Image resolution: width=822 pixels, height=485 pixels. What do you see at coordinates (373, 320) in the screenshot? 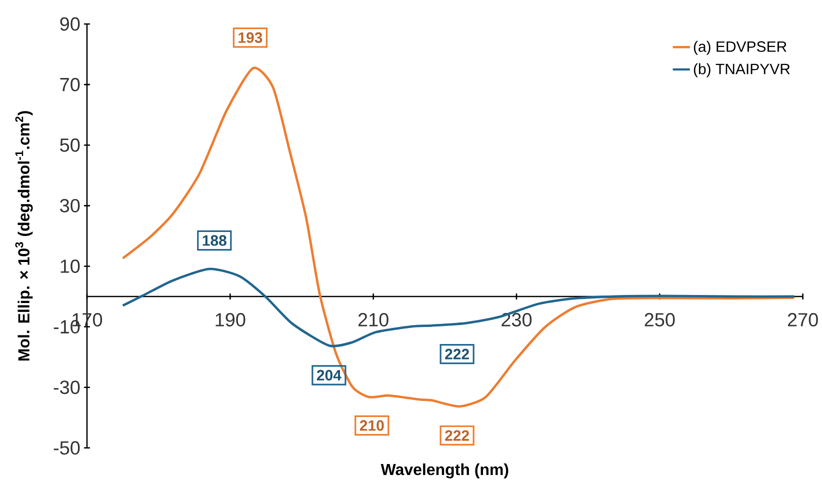
I see `x-tick-label: 210` at bounding box center [373, 320].